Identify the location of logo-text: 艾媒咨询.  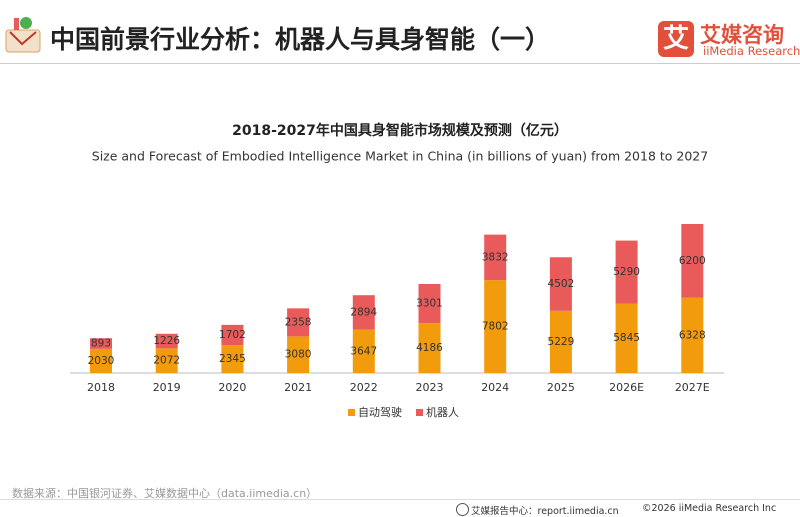
(742, 35).